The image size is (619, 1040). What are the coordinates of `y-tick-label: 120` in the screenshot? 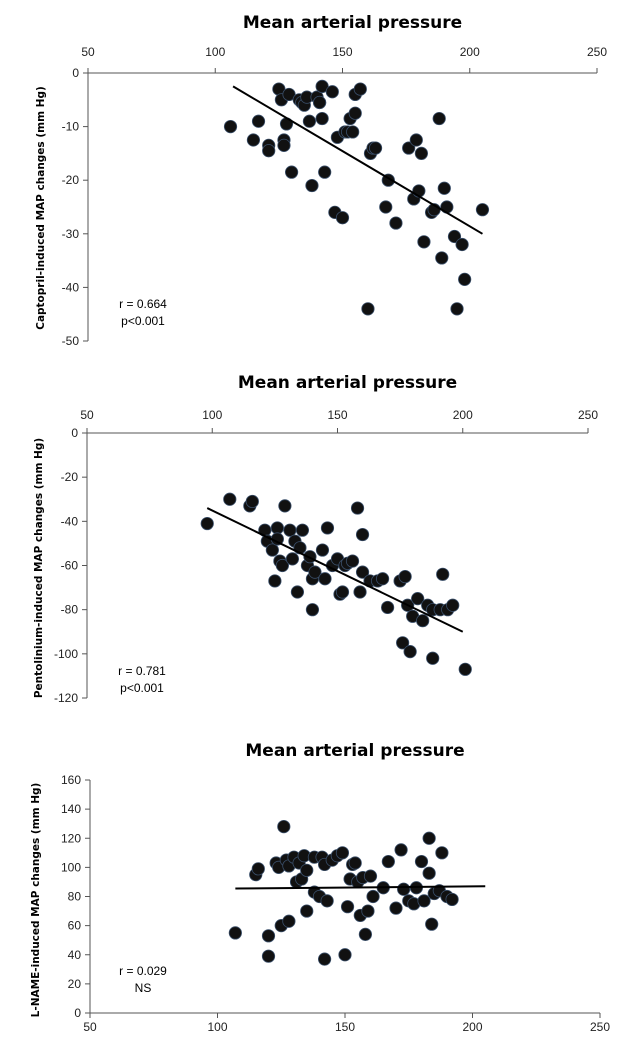 It's located at (71, 838).